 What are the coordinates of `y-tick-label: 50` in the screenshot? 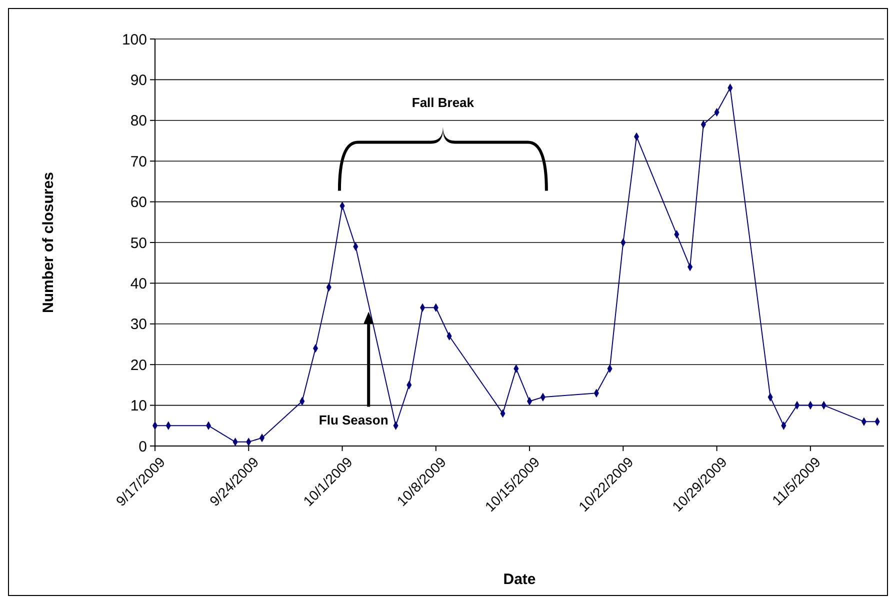 It's located at (138, 243).